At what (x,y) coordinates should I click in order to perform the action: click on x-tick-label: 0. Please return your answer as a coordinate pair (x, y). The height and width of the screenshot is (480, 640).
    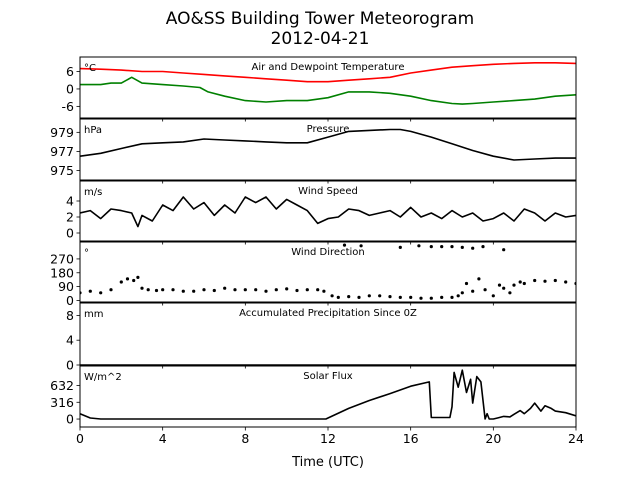
    Looking at the image, I should click on (80, 438).